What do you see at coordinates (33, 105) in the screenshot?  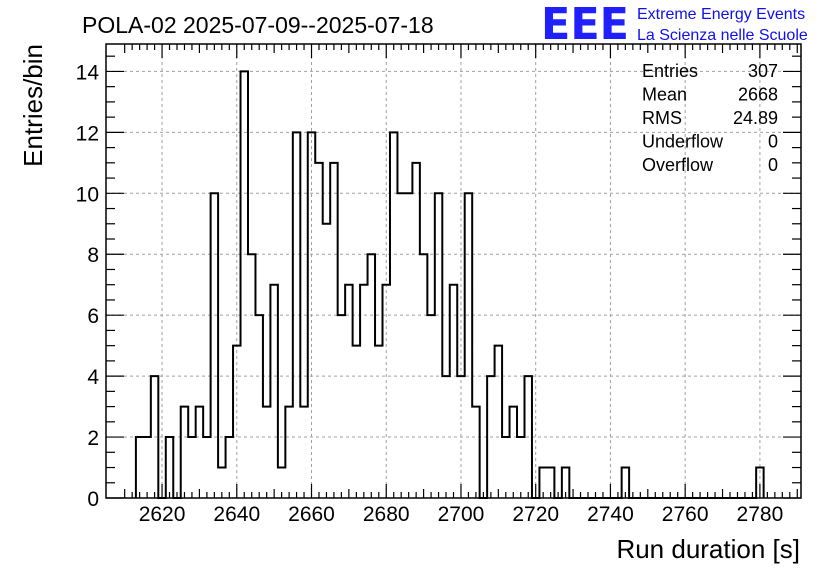 I see `y-axis-label: Entries/bin` at bounding box center [33, 105].